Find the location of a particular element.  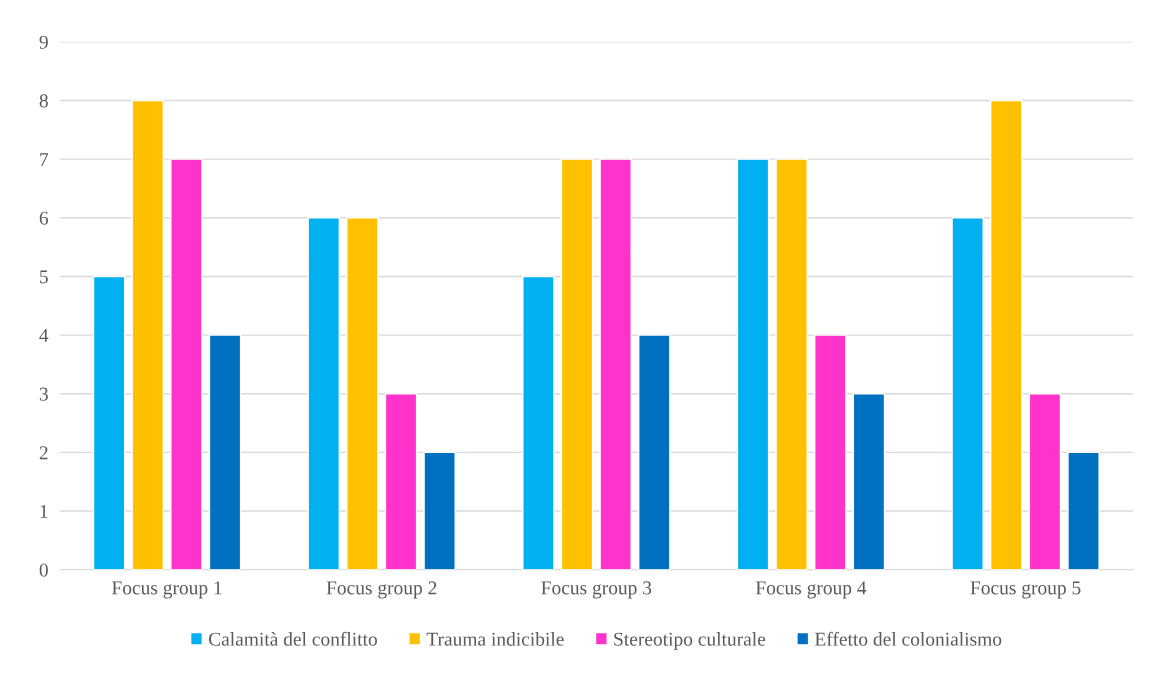

x-tick-label: Focus group 5 is located at coordinates (1025, 590).